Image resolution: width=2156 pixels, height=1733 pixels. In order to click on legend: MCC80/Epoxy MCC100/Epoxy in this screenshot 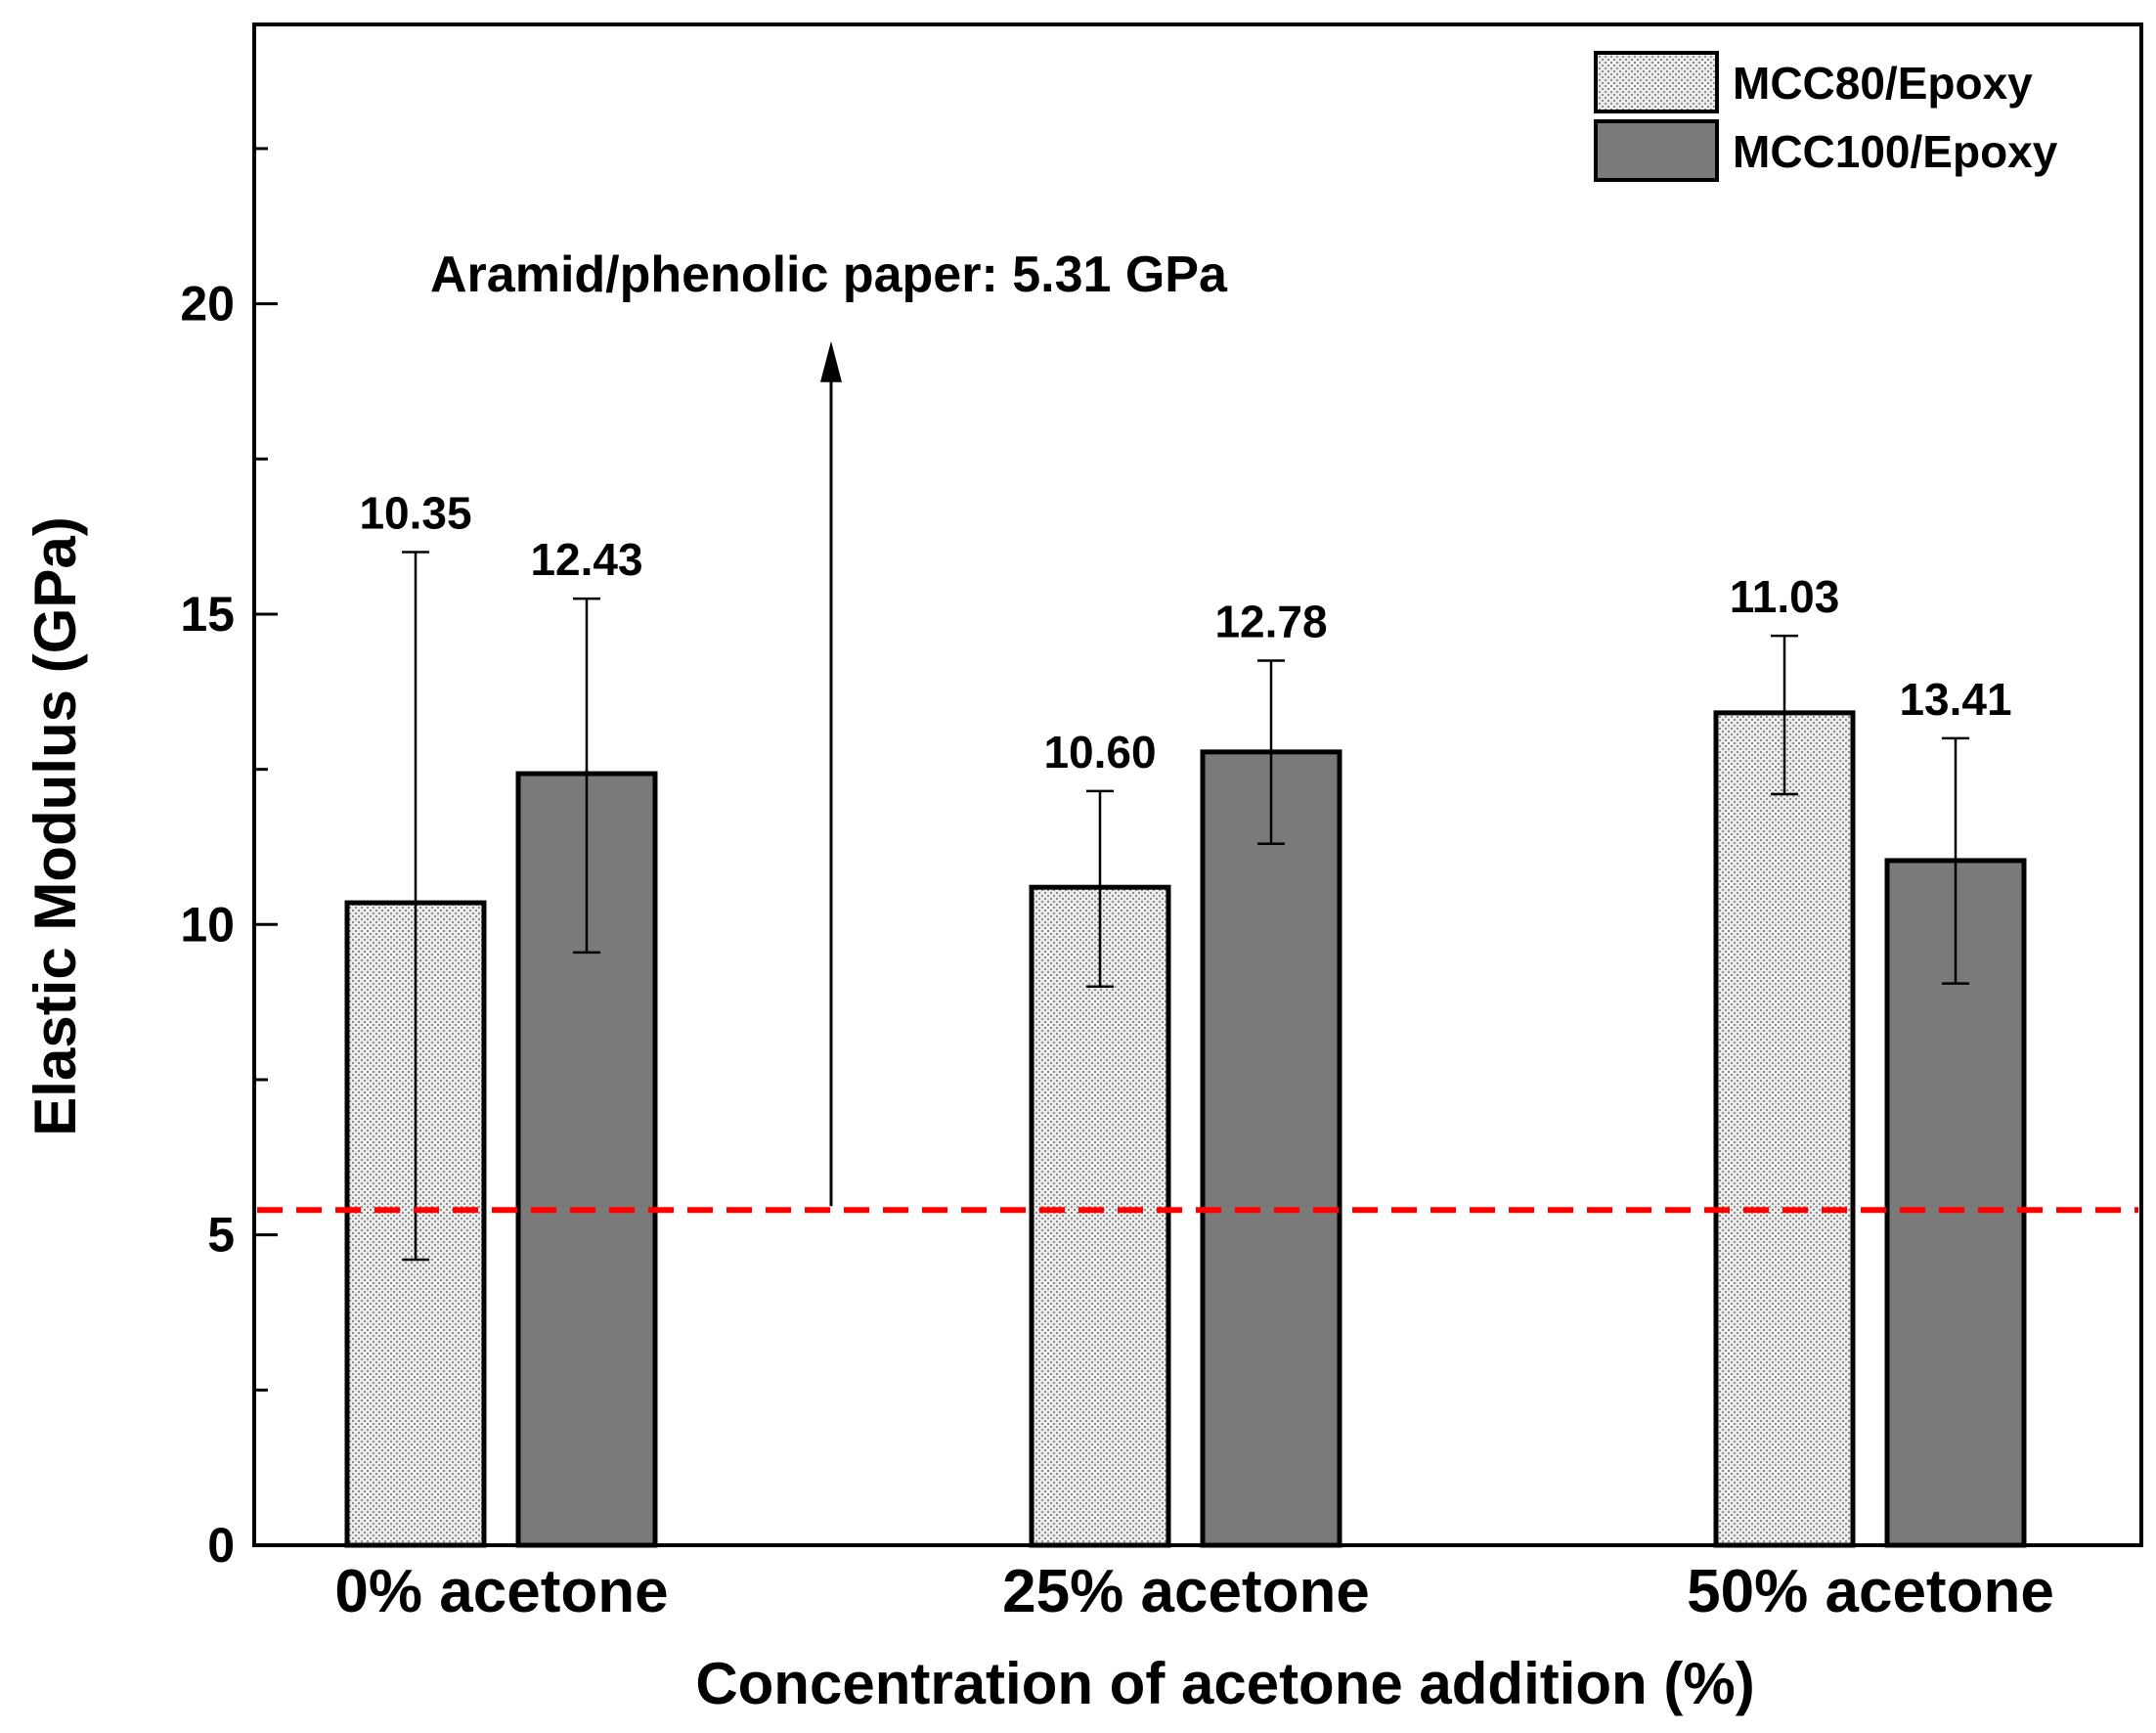, I will do `click(1826, 117)`.